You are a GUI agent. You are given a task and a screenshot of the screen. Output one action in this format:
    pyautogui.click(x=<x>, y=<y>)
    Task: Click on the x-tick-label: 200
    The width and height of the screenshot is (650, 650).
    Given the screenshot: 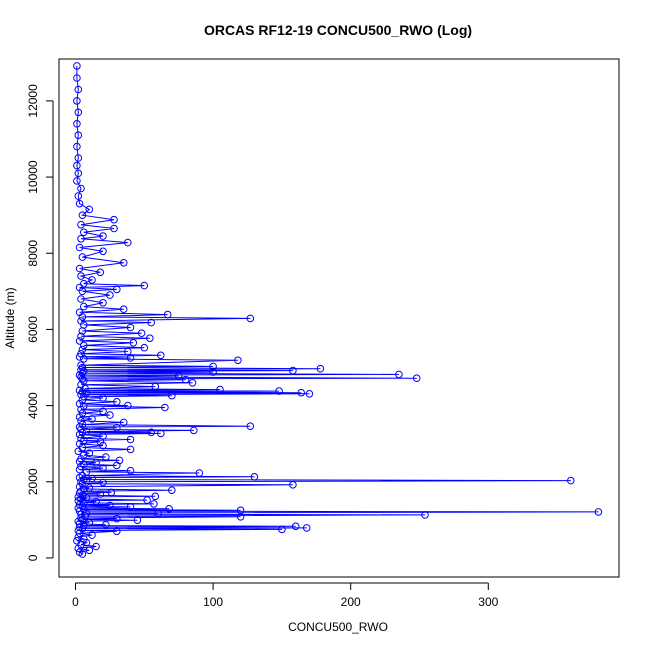 What is the action you would take?
    pyautogui.click(x=351, y=602)
    